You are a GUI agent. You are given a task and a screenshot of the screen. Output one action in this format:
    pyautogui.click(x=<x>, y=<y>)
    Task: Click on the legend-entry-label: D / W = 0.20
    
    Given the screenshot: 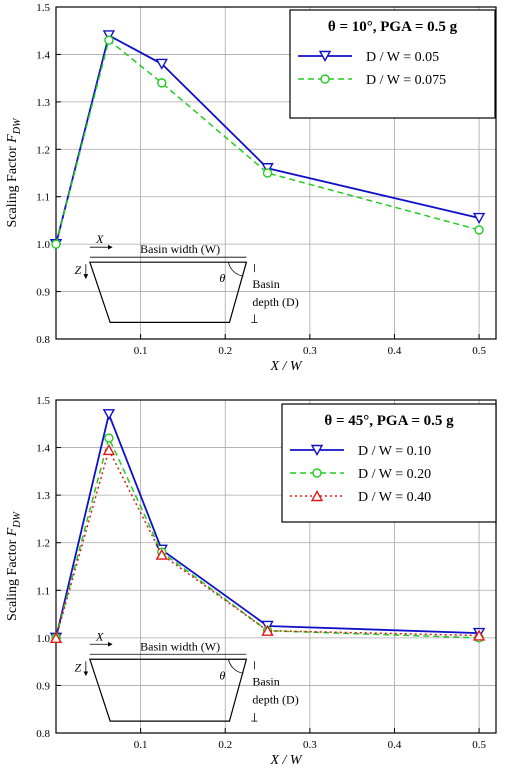 What is the action you would take?
    pyautogui.click(x=394, y=474)
    